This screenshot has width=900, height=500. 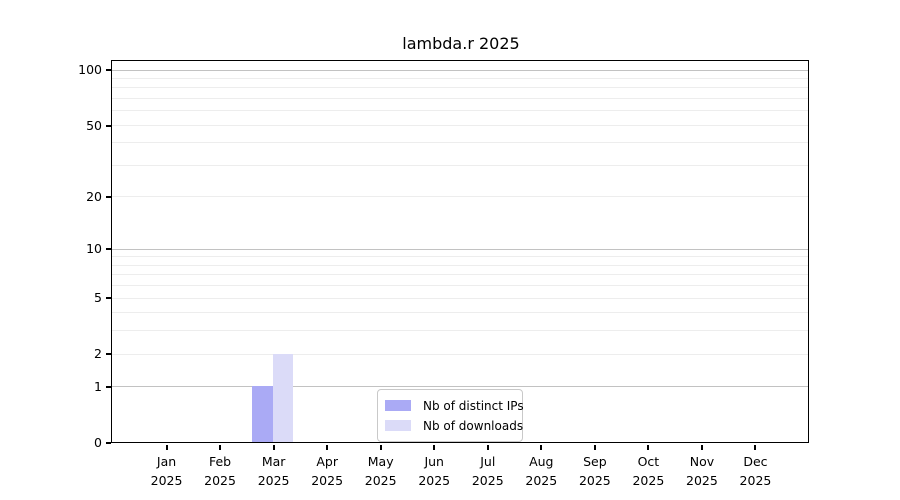 I want to click on x-tick-label: Apr 2025, so click(x=327, y=471).